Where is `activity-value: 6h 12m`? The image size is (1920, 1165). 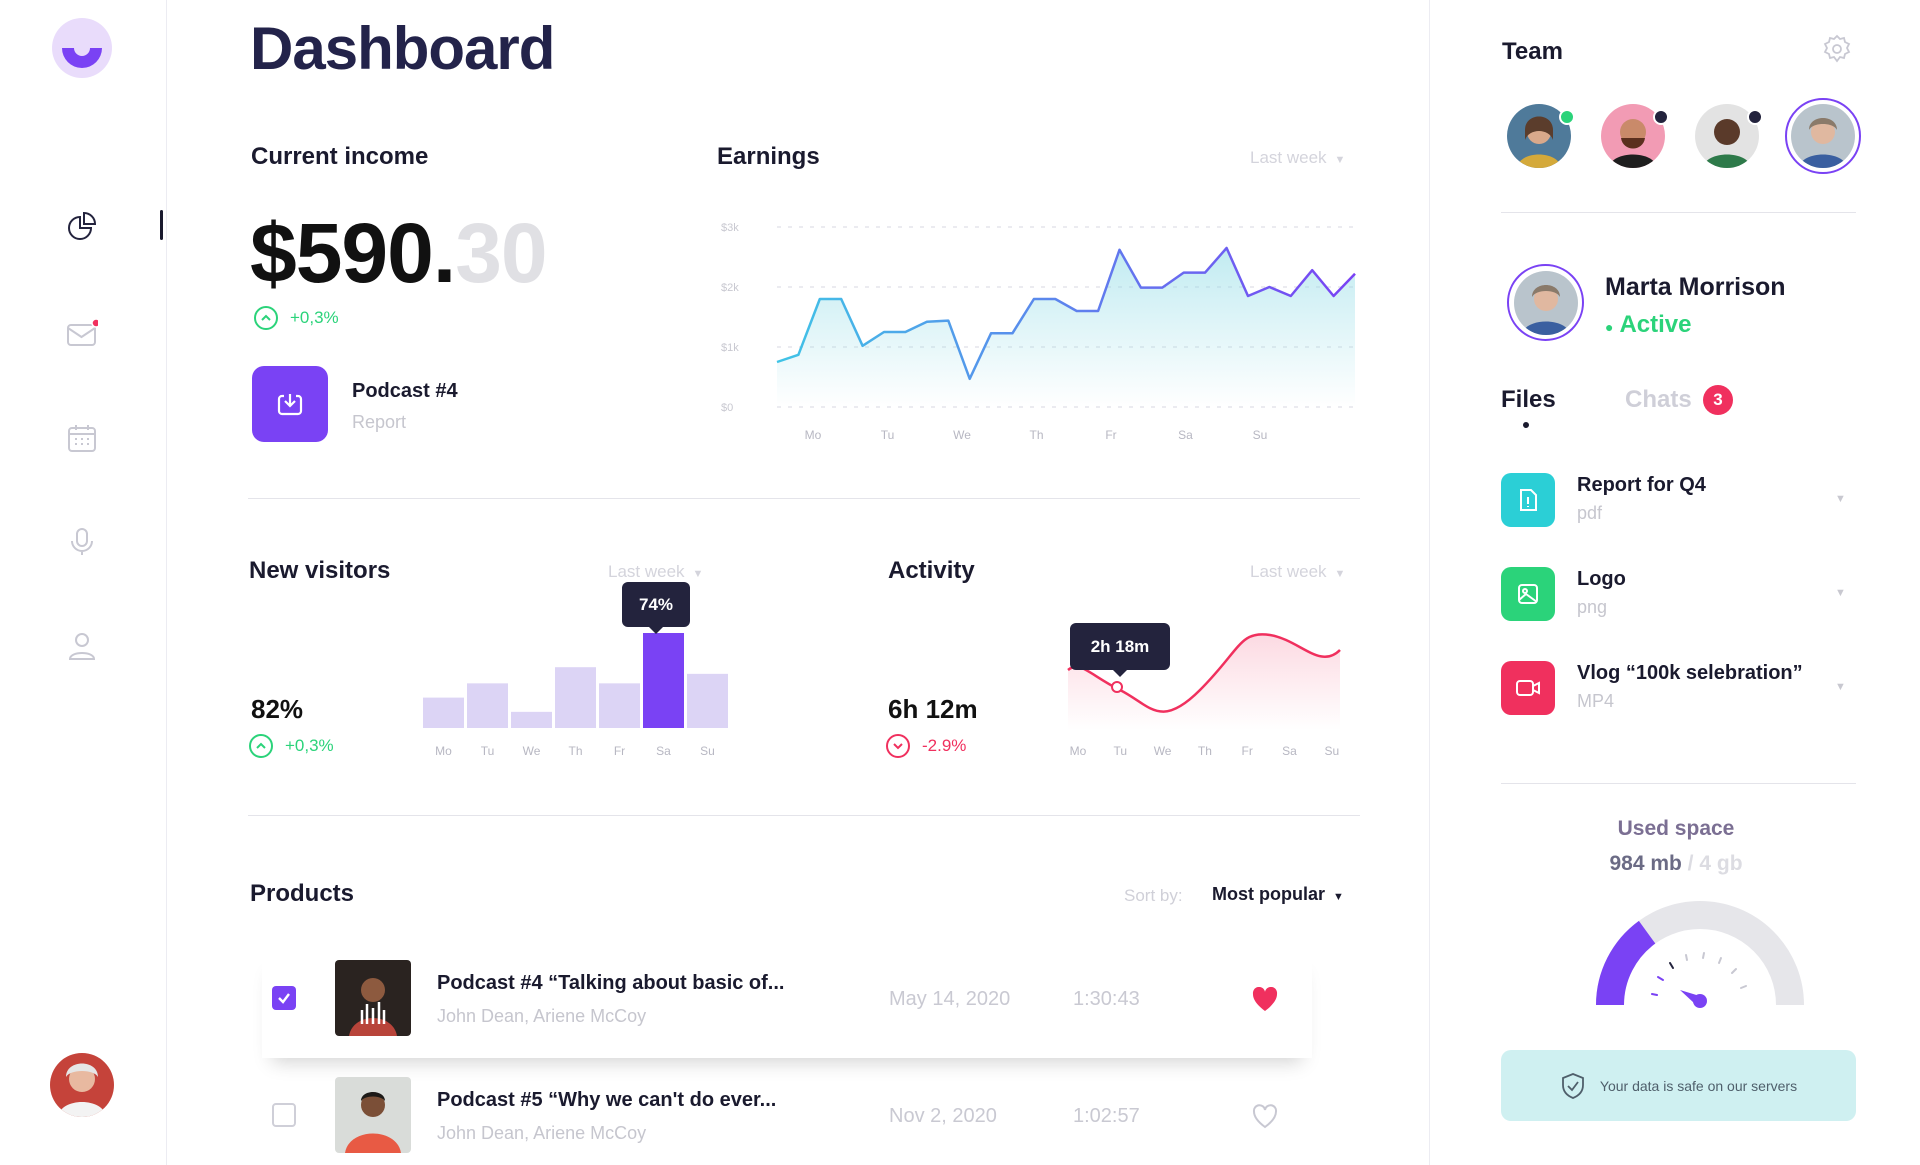
activity-value: 6h 12m is located at coordinates (933, 709).